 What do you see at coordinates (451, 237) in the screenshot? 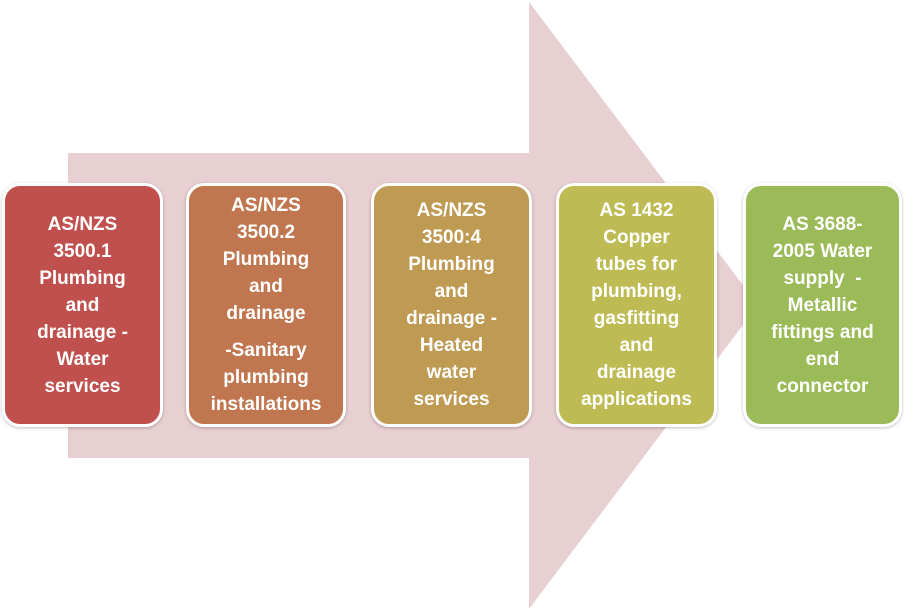
I see `step-3-line: 3500:4` at bounding box center [451, 237].